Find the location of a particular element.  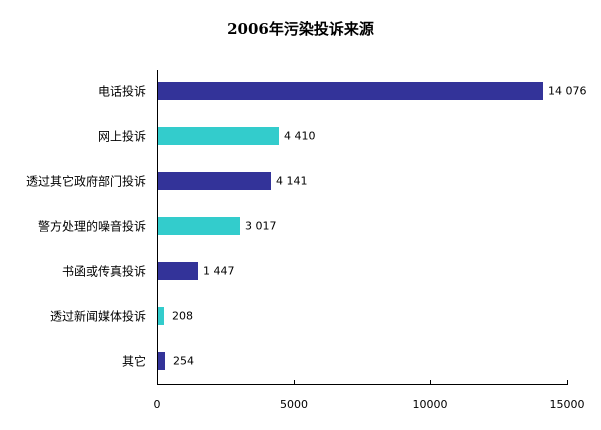

value-label: 4 141 is located at coordinates (292, 181).